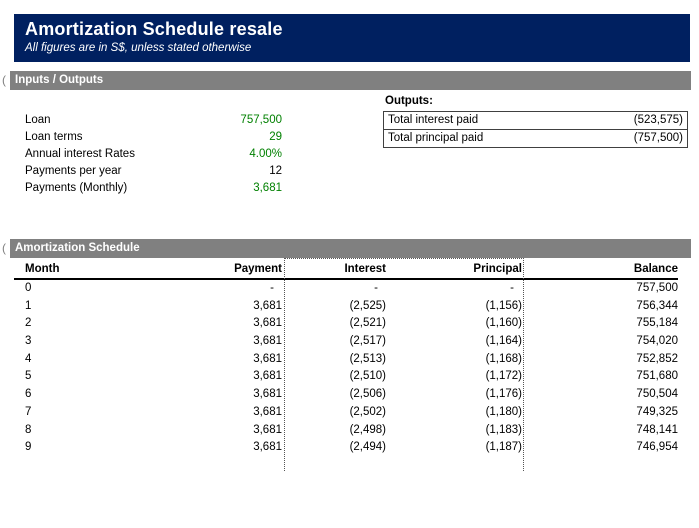  What do you see at coordinates (535, 120) in the screenshot?
I see `output-row: Total interest paid (523,575)` at bounding box center [535, 120].